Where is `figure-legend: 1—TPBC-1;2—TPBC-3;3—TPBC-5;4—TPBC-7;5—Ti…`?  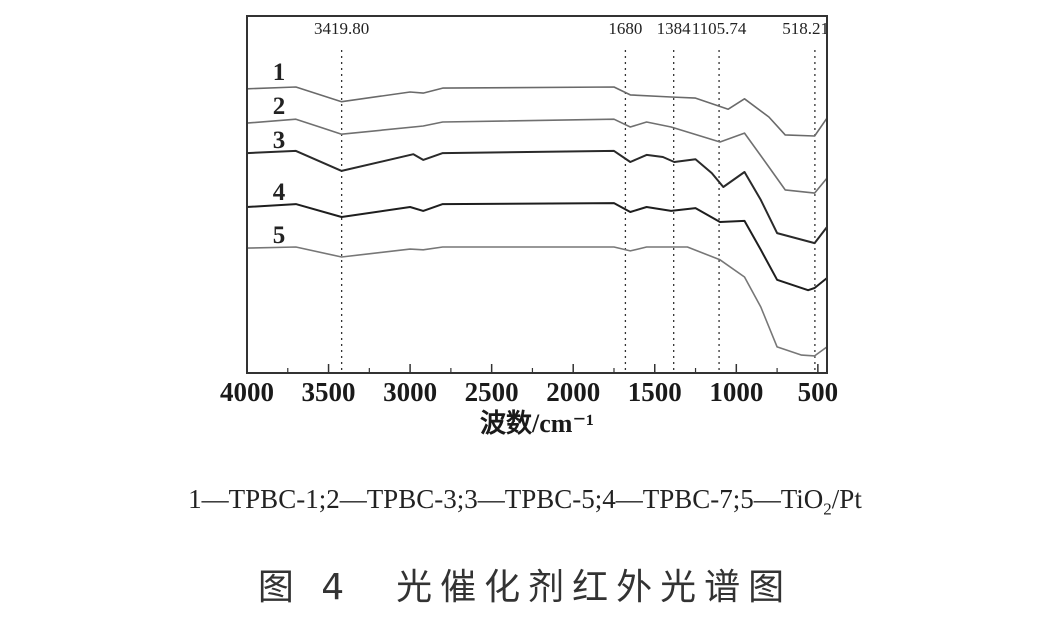 figure-legend: 1—TPBC-1;2—TPBC-3;3—TPBC-5;4—TPBC-7;5—Ti… is located at coordinates (525, 501).